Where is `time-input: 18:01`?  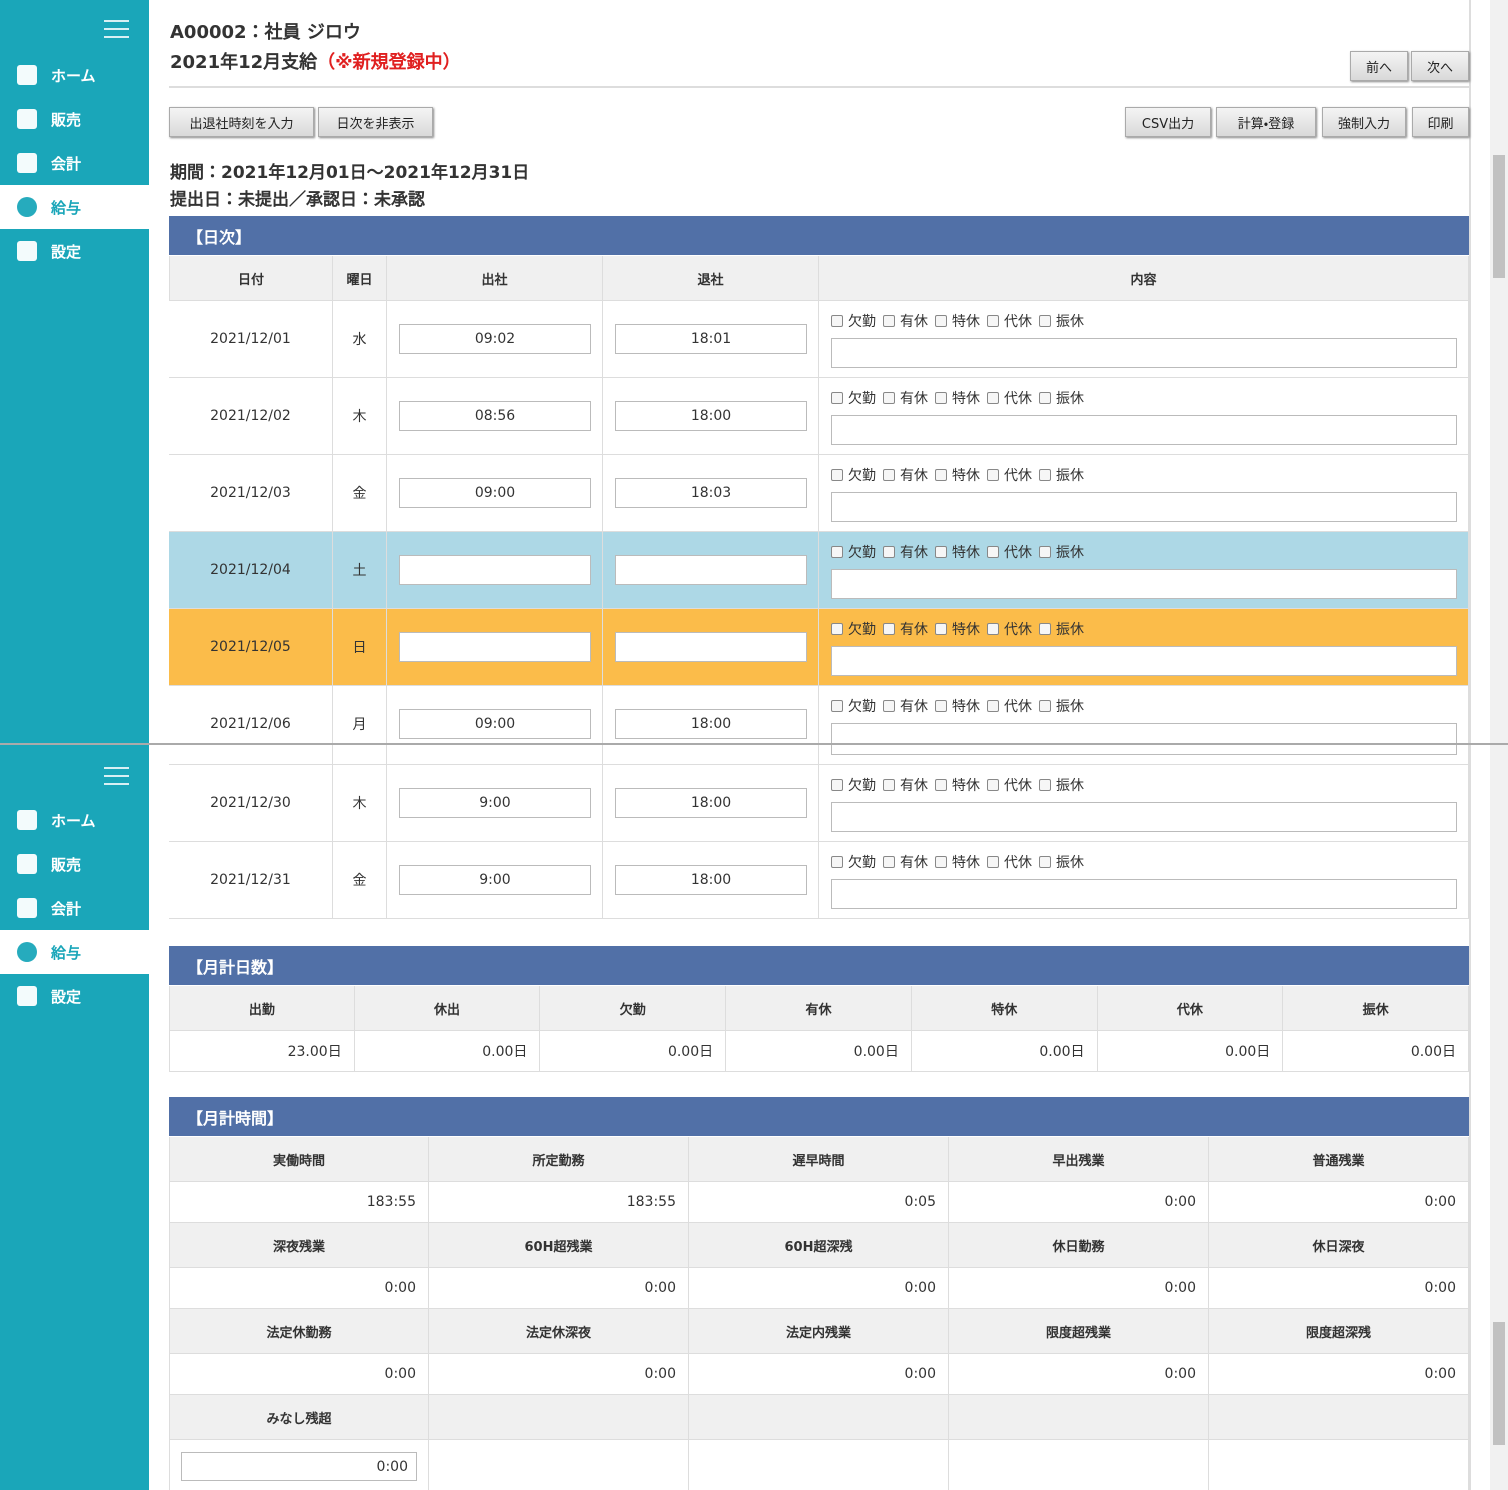 time-input: 18:01 is located at coordinates (711, 339).